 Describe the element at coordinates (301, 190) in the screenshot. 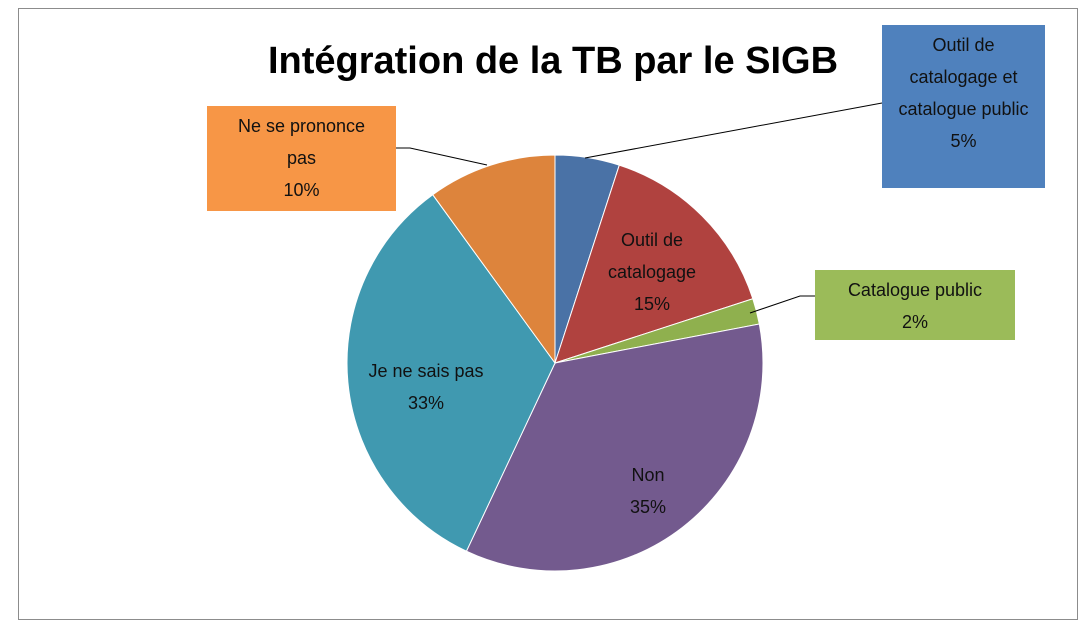

I see `value-label: 10%` at that location.